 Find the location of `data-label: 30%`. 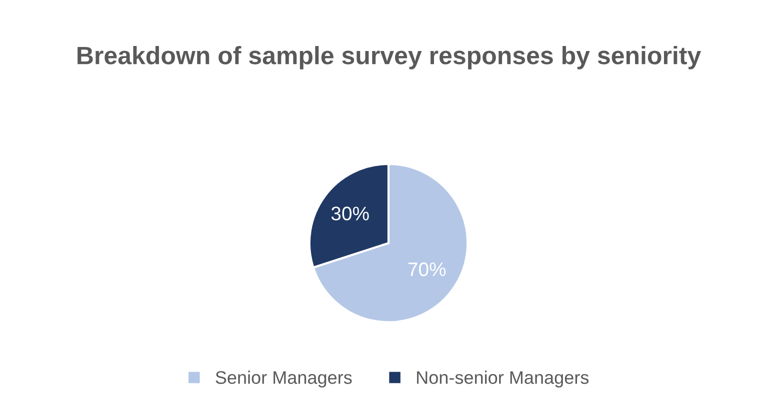

data-label: 30% is located at coordinates (350, 213).